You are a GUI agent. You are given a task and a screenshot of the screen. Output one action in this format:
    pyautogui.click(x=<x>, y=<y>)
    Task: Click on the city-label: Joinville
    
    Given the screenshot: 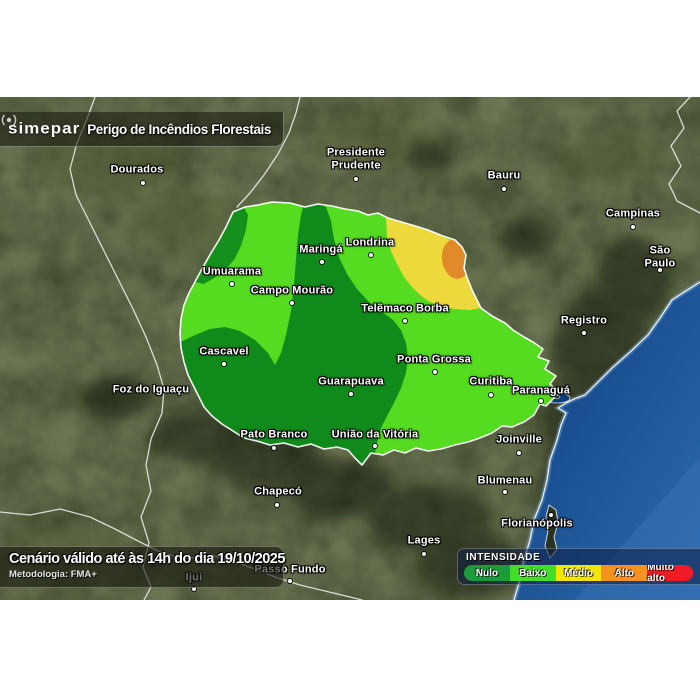 What is the action you would take?
    pyautogui.click(x=519, y=439)
    